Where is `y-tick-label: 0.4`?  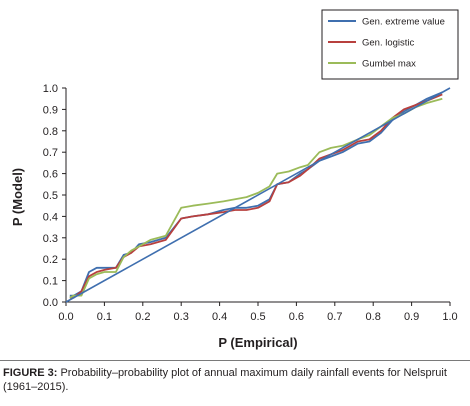 y-tick-label: 0.4 is located at coordinates (50, 217).